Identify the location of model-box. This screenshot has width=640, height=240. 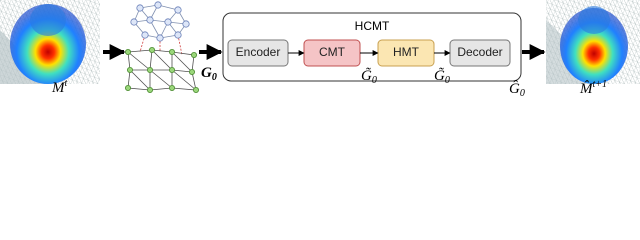
(372, 47).